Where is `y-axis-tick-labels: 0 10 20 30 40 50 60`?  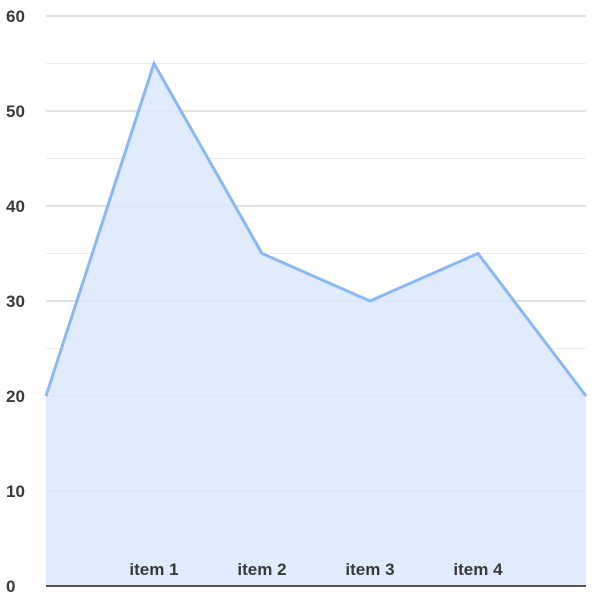
y-axis-tick-labels: 0 10 20 30 40 50 60 is located at coordinates (15, 301).